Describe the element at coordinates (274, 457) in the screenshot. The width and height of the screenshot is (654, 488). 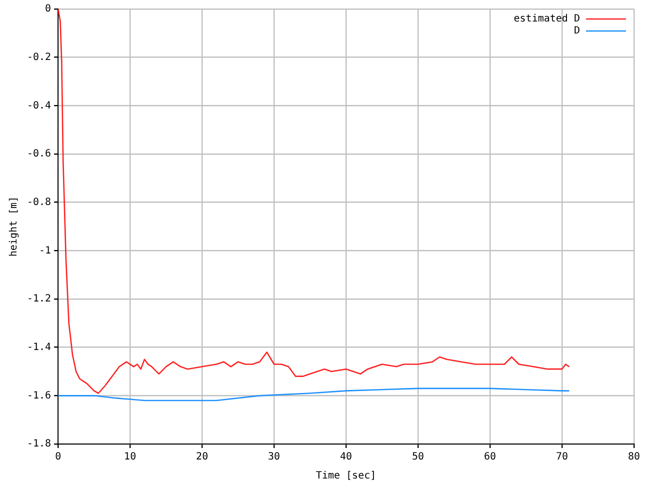
I see `x-tick-label: 30` at that location.